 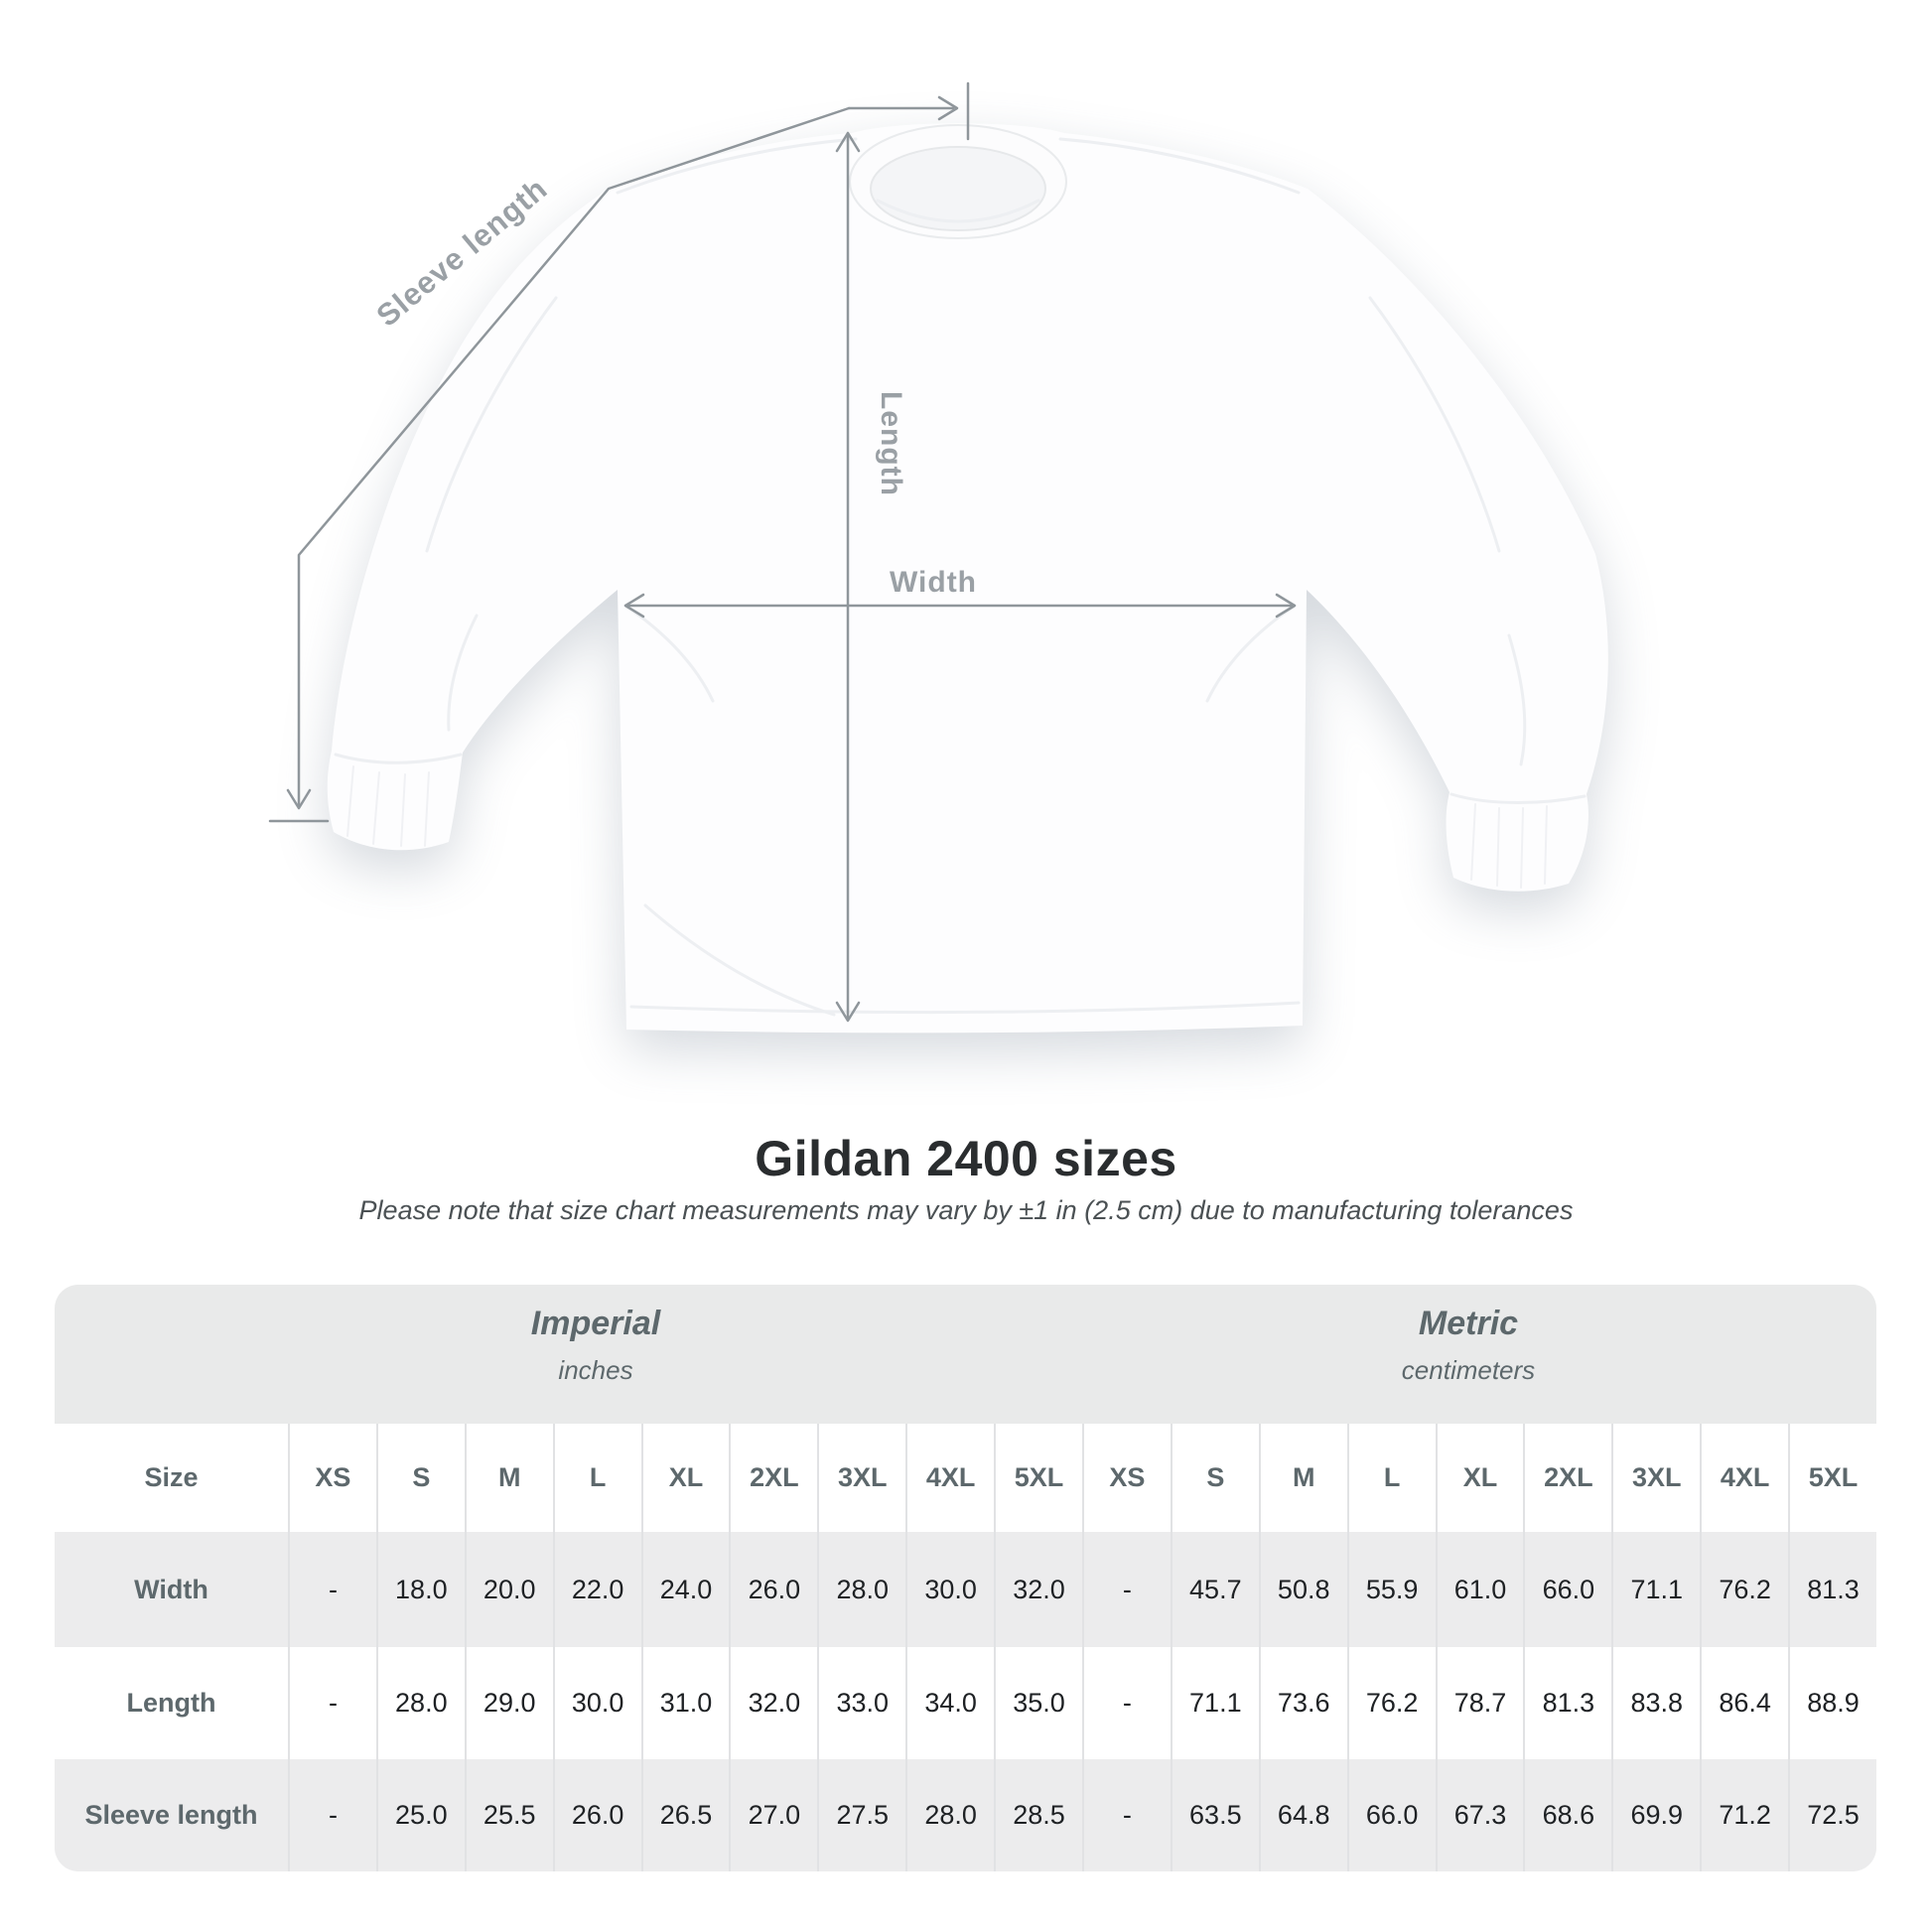 What do you see at coordinates (685, 1815) in the screenshot?
I see `value-cell: 26.5` at bounding box center [685, 1815].